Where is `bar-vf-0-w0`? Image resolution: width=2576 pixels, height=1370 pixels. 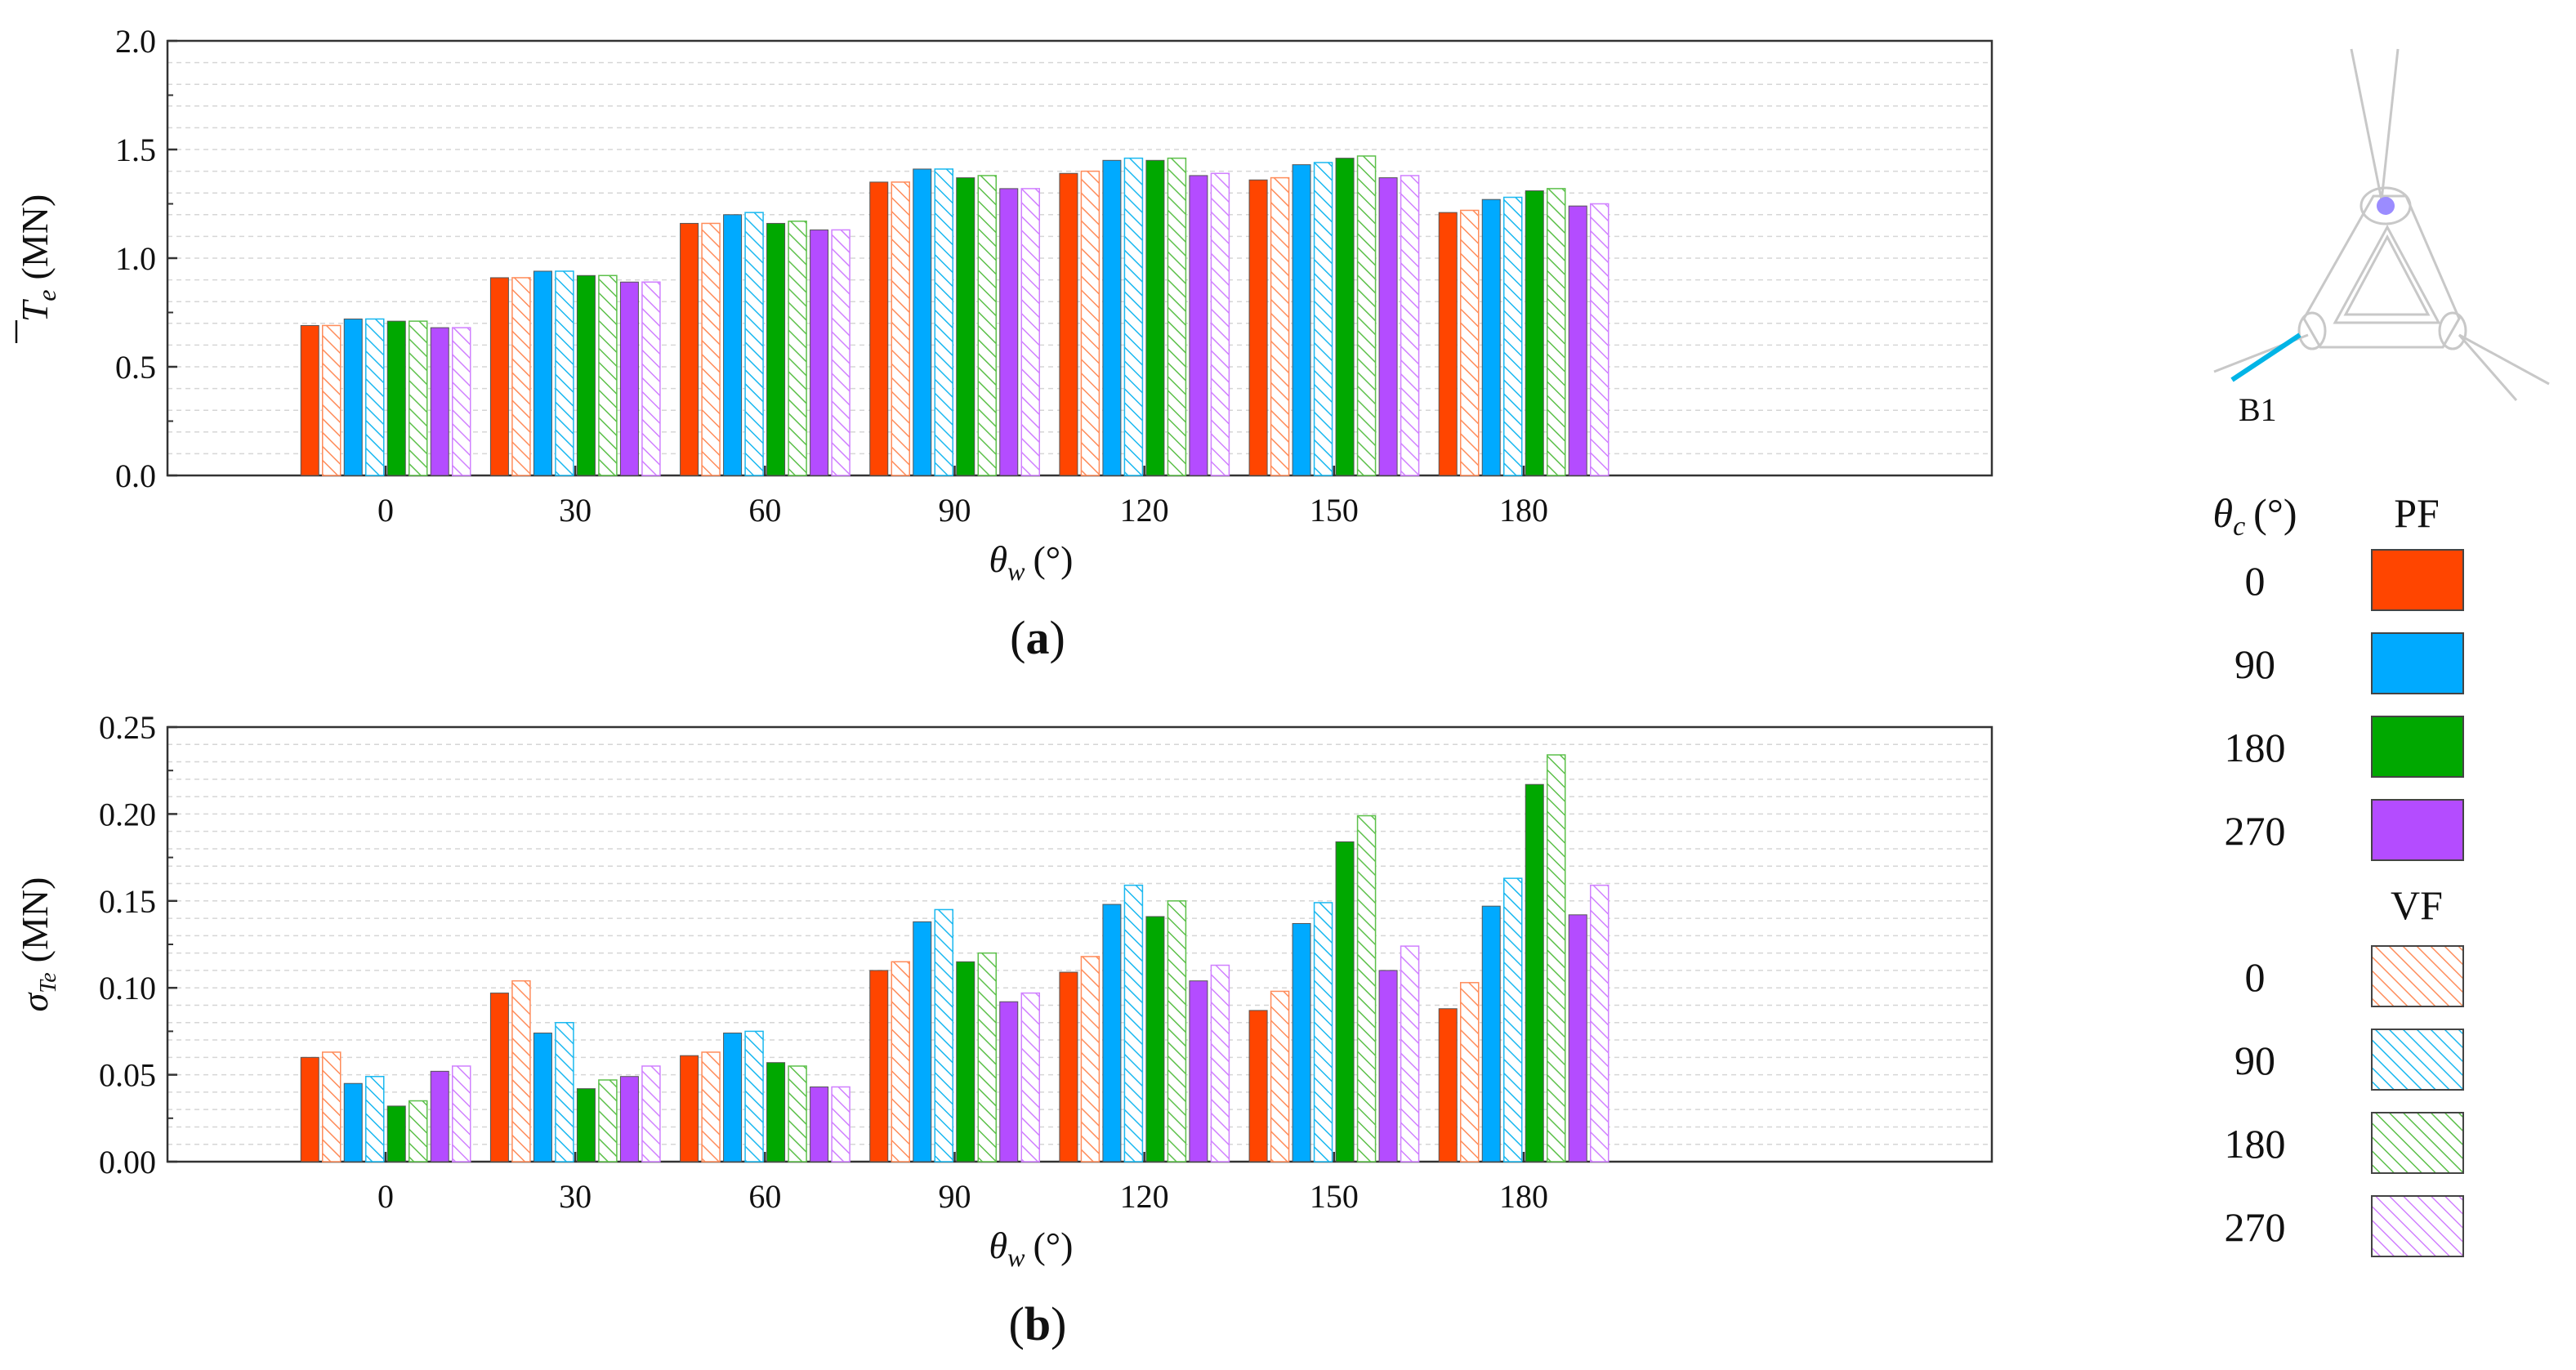 bar-vf-0-w0 is located at coordinates (332, 400).